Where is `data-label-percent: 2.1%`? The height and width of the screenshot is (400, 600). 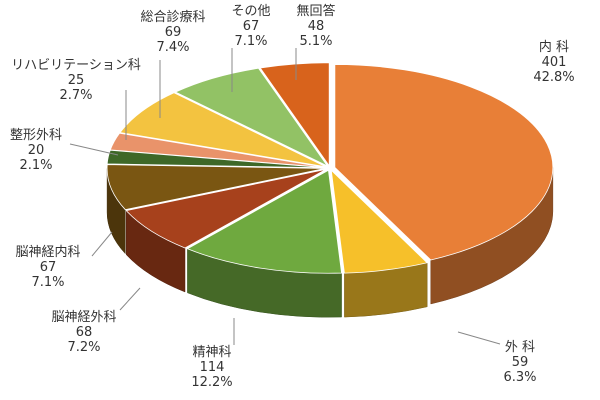
data-label-percent: 2.1% is located at coordinates (36, 165).